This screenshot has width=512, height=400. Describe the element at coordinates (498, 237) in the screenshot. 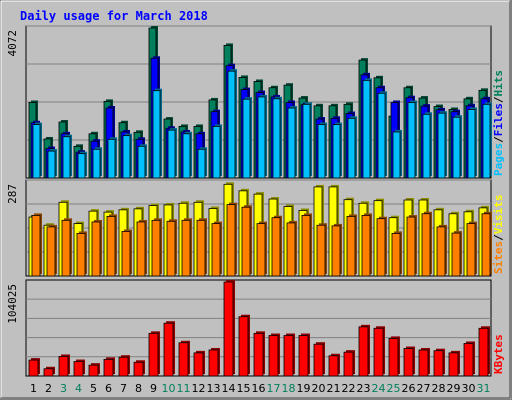

I see `legend-entry: /` at that location.